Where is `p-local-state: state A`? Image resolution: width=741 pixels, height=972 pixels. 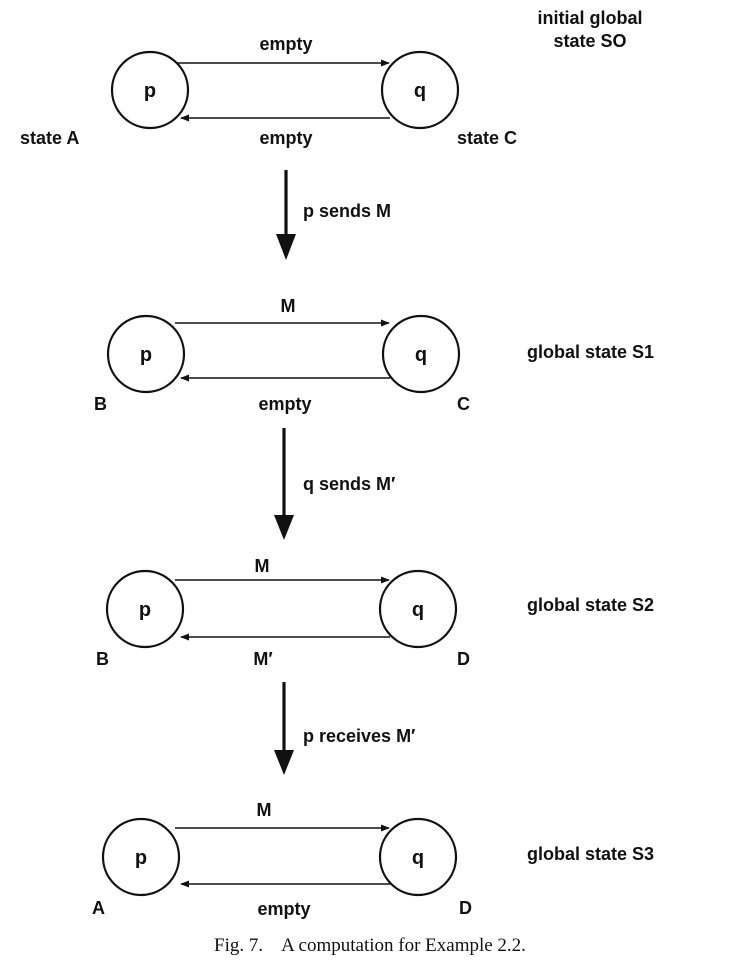
p-local-state: state A is located at coordinates (49, 138).